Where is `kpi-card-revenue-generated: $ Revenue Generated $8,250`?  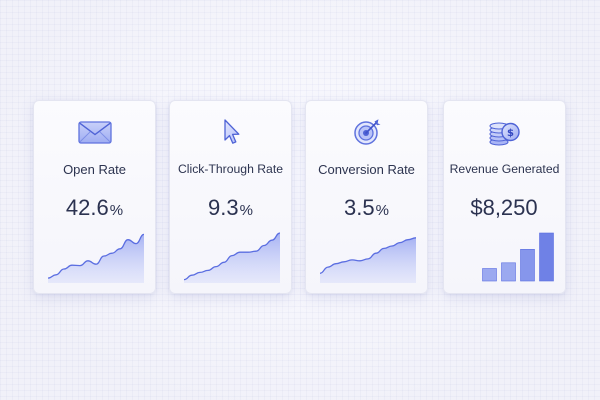 kpi-card-revenue-generated: $ Revenue Generated $8,250 is located at coordinates (504, 197).